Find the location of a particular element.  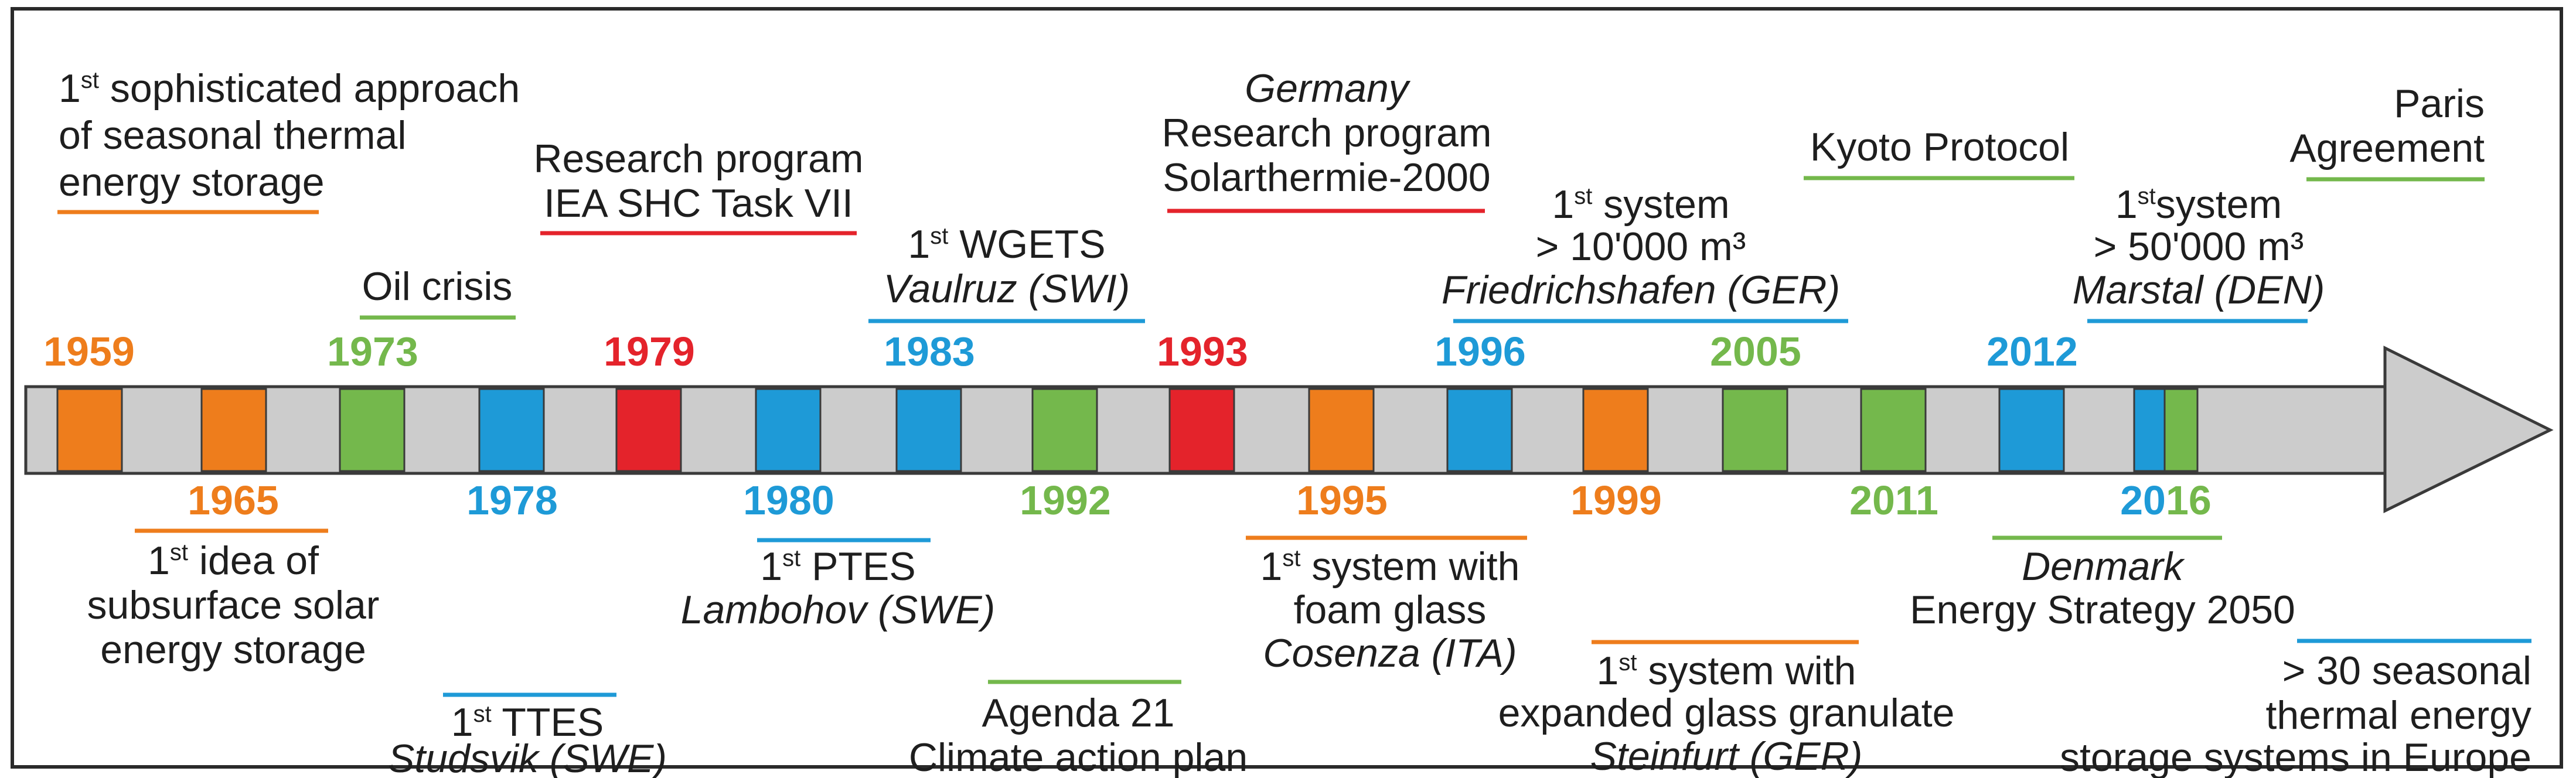

block-1965 is located at coordinates (233, 430).